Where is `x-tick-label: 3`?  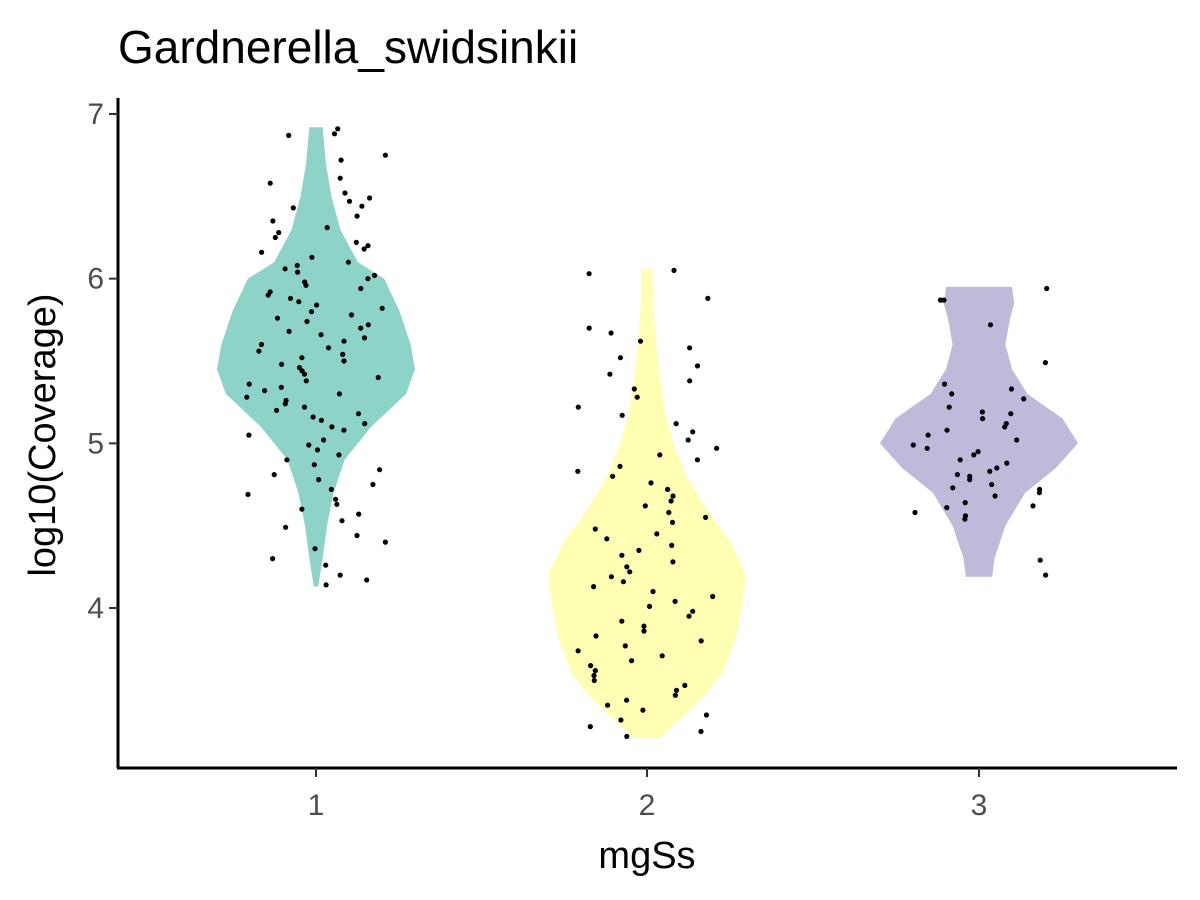 x-tick-label: 3 is located at coordinates (979, 805).